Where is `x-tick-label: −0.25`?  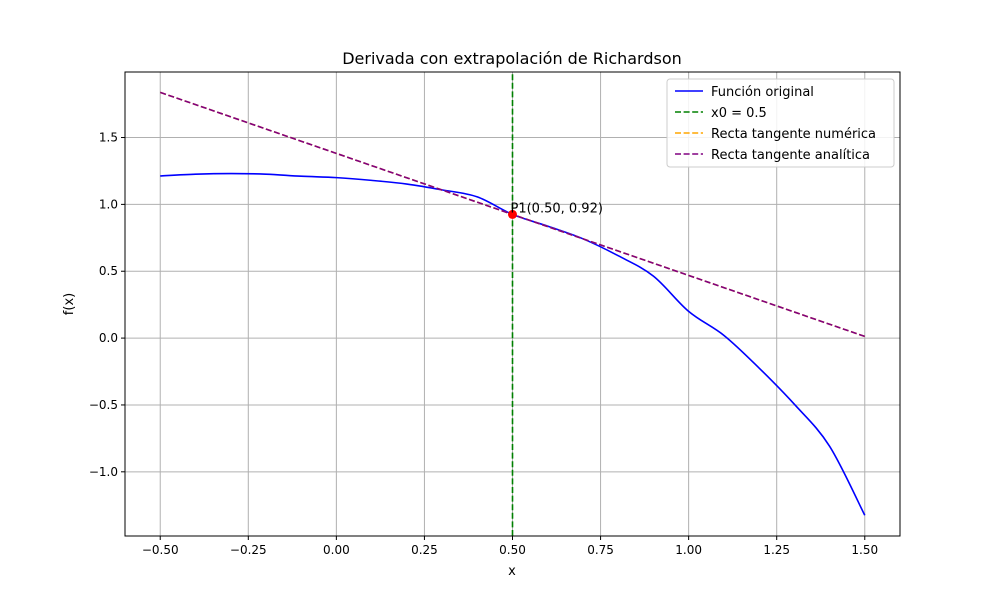
x-tick-label: −0.25 is located at coordinates (248, 550).